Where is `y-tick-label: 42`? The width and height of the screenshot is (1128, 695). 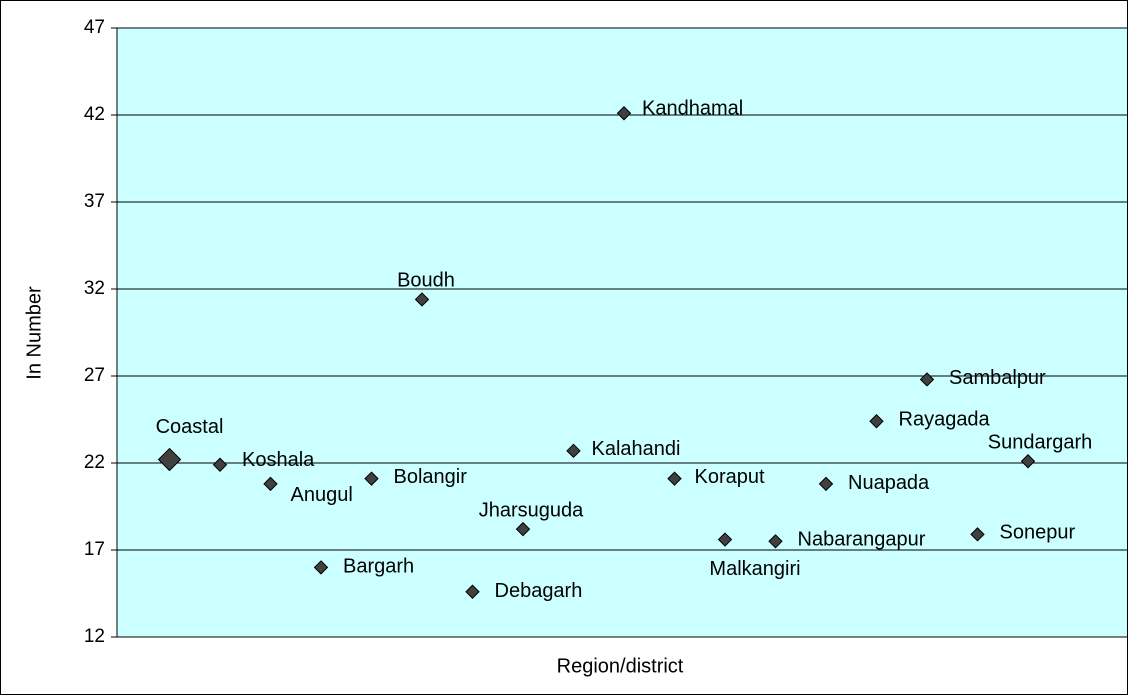 y-tick-label: 42 is located at coordinates (94, 114).